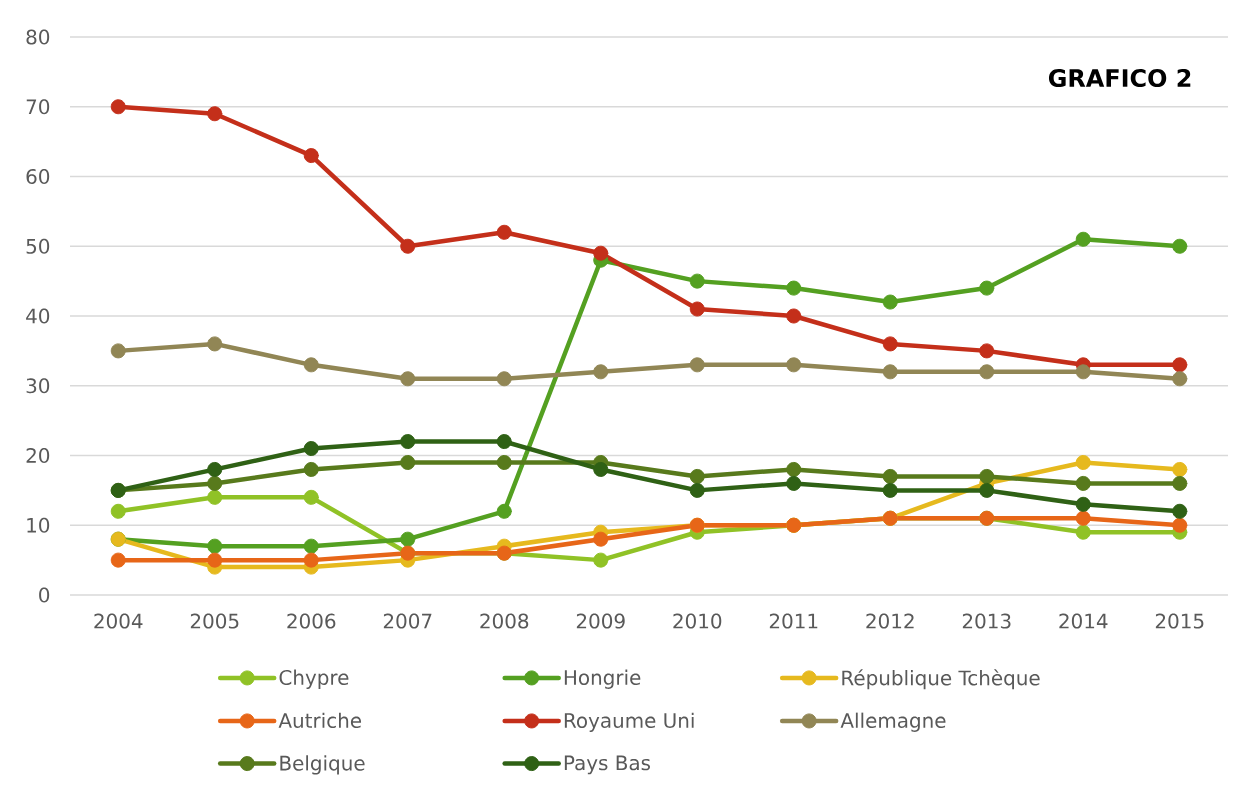 The width and height of the screenshot is (1258, 794). I want to click on legend-label: Hongrie, so click(602, 679).